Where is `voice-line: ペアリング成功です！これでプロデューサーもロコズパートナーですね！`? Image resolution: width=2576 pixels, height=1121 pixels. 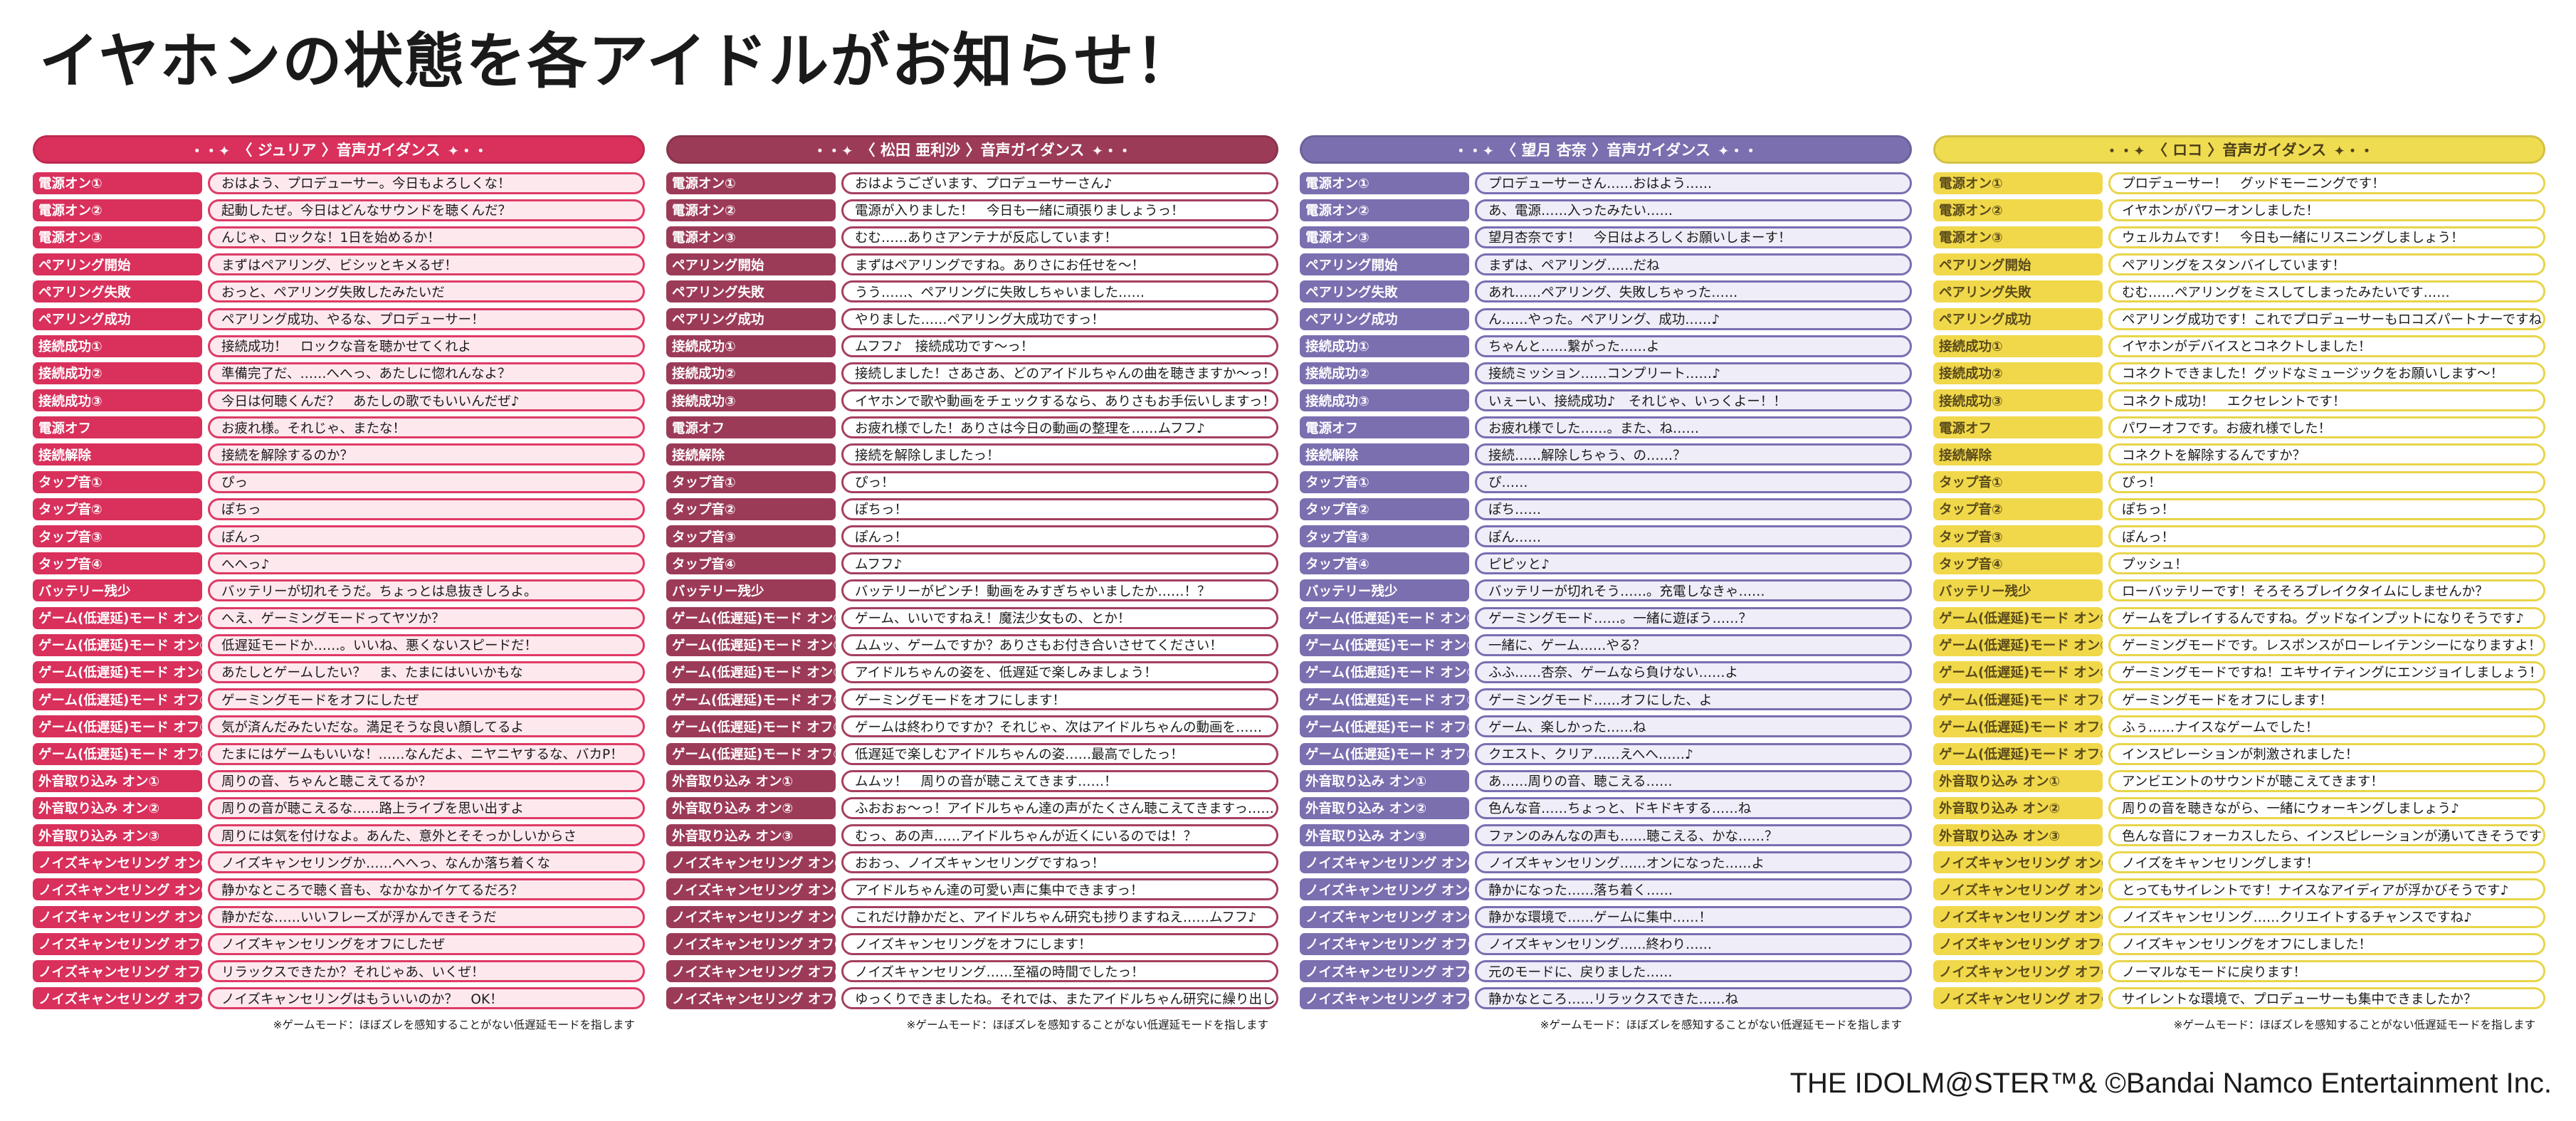
voice-line: ペアリング成功です！これでプロデューサーもロコズパートナーですね！ is located at coordinates (2326, 319).